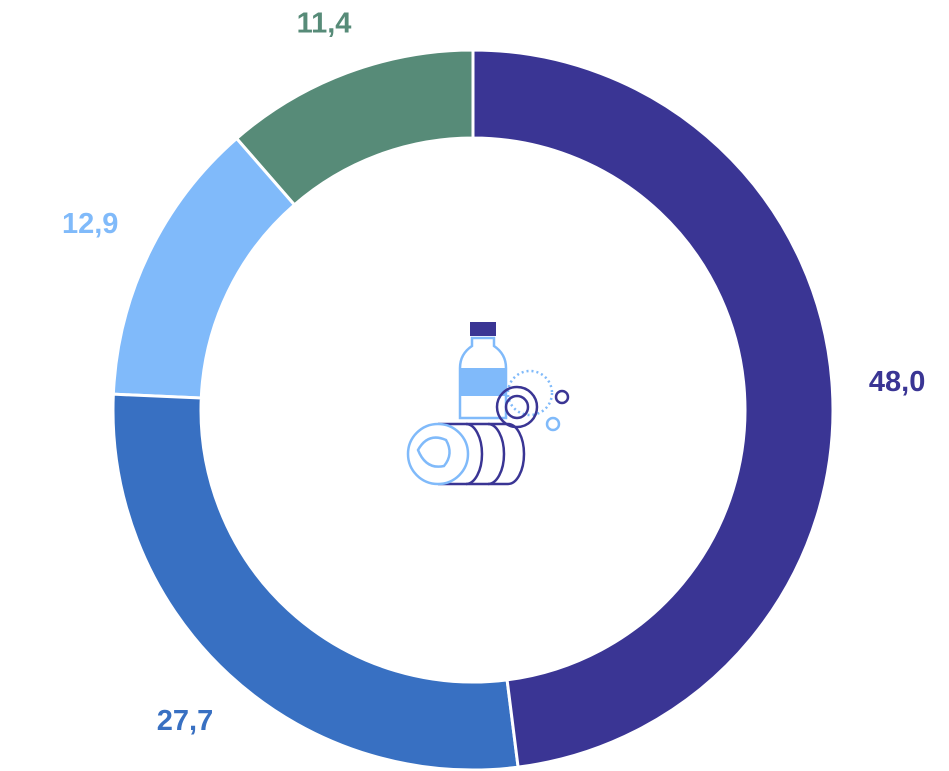 Image resolution: width=949 pixels, height=771 pixels. I want to click on data-label: 12,9, so click(90, 224).